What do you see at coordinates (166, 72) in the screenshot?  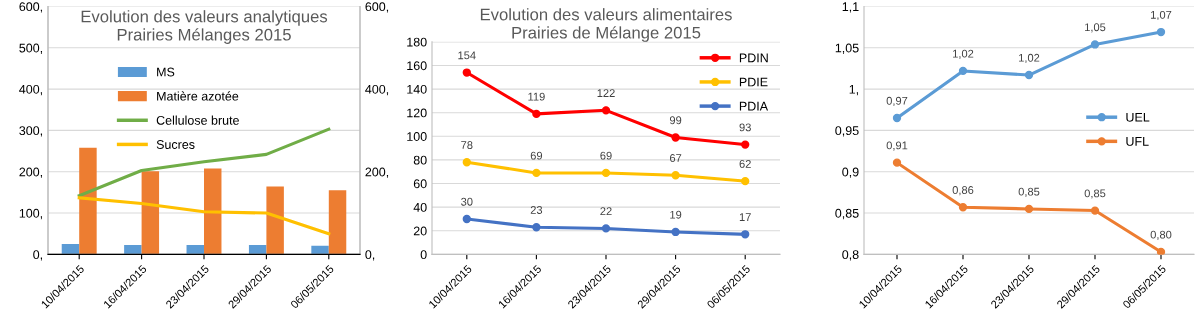 I see `legend-label: MS` at bounding box center [166, 72].